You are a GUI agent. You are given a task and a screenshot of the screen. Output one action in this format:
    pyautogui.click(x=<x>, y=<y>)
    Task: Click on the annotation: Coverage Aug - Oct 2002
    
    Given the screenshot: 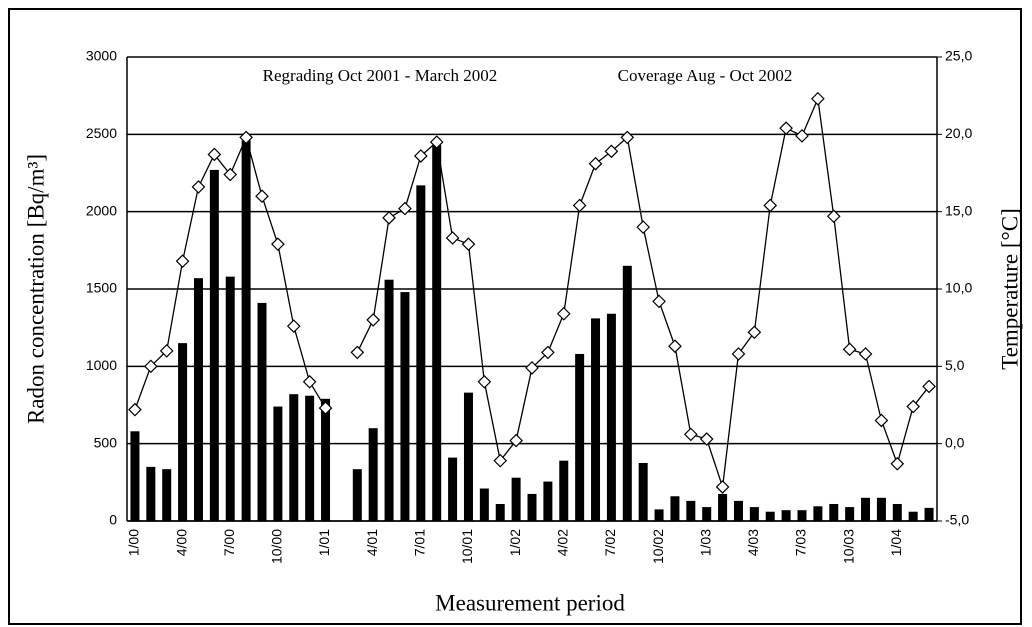 What is the action you would take?
    pyautogui.click(x=705, y=75)
    